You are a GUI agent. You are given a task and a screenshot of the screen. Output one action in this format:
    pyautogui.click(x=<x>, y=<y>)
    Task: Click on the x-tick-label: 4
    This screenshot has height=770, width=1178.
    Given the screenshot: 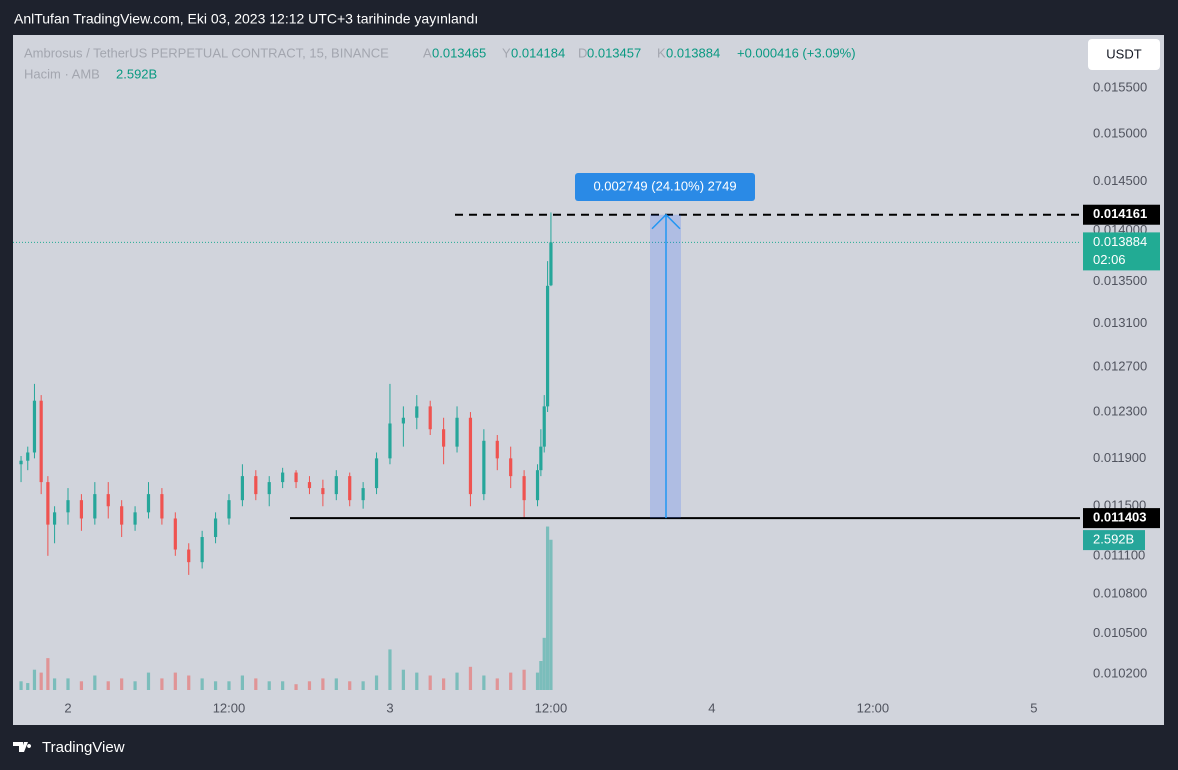 What is the action you would take?
    pyautogui.click(x=711, y=707)
    